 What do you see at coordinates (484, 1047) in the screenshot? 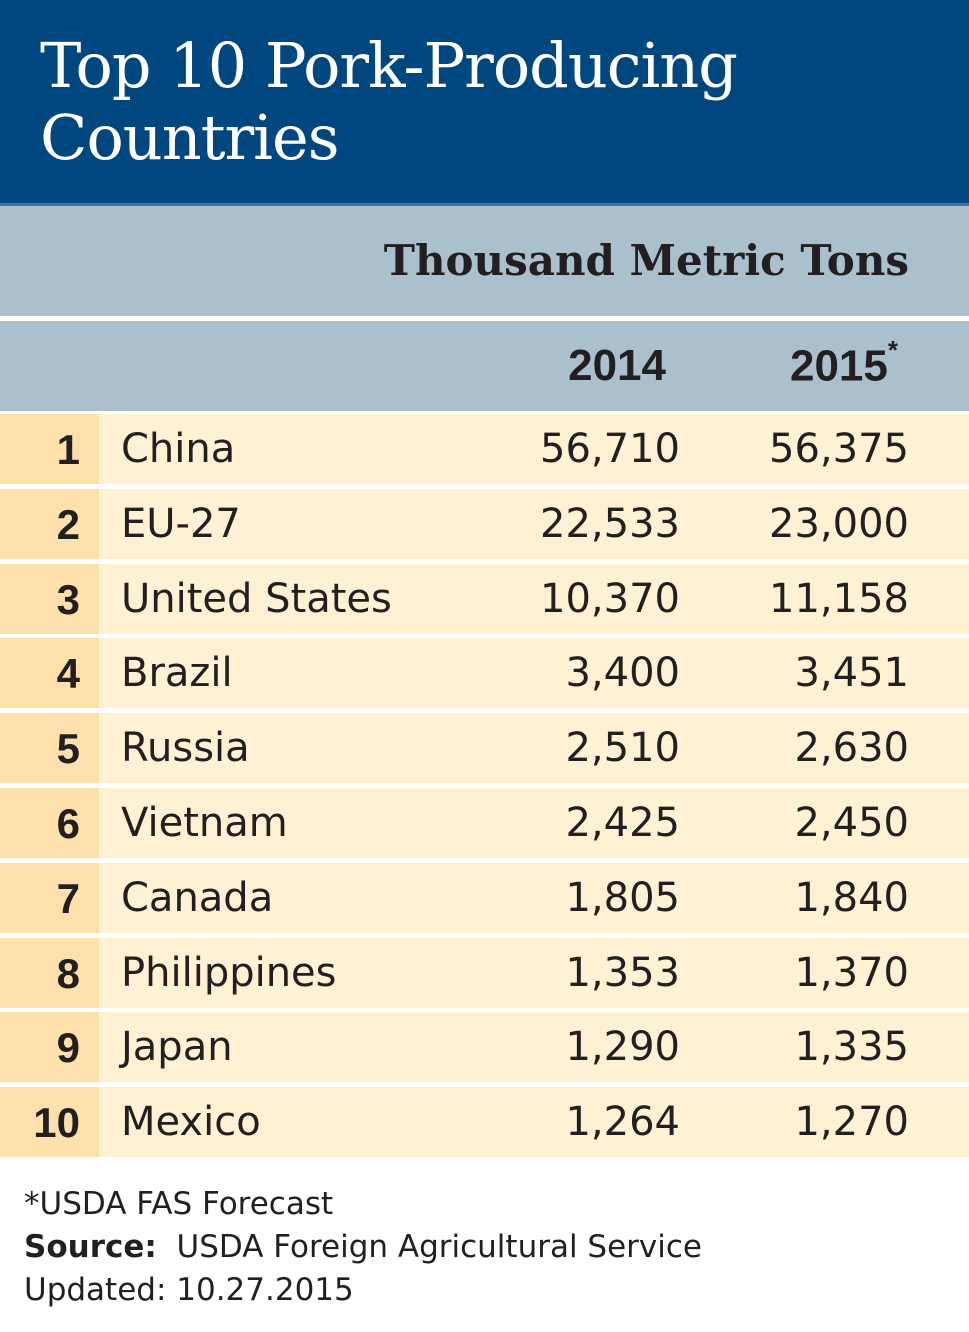
I see `table-row: 9 Japan 1,290 1,335` at bounding box center [484, 1047].